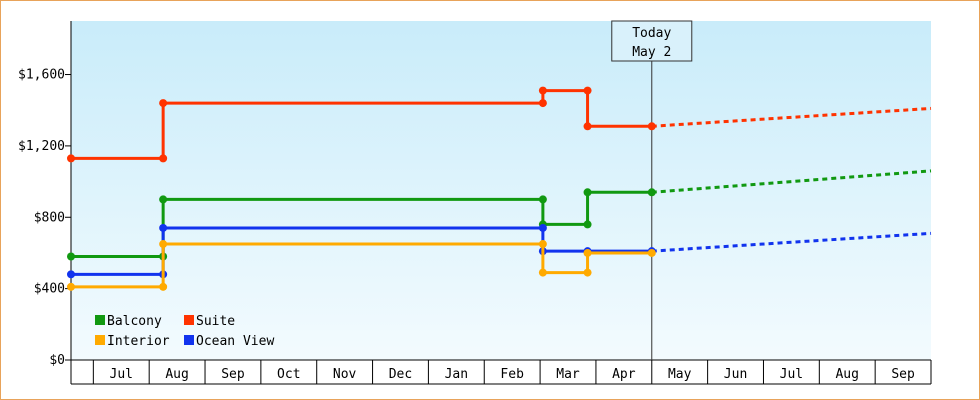 The image size is (980, 400). I want to click on x-tick-label: Jan, so click(456, 374).